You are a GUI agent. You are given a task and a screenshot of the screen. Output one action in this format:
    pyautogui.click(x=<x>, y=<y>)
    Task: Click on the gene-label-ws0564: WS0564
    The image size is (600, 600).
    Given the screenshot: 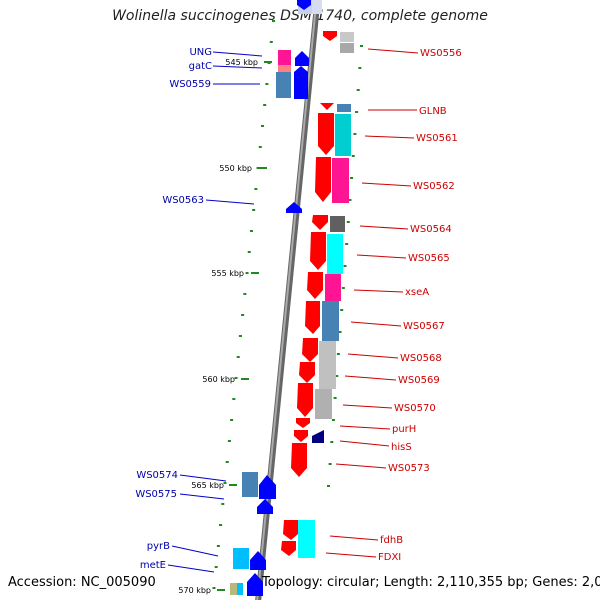 What is the action you would take?
    pyautogui.click(x=431, y=229)
    